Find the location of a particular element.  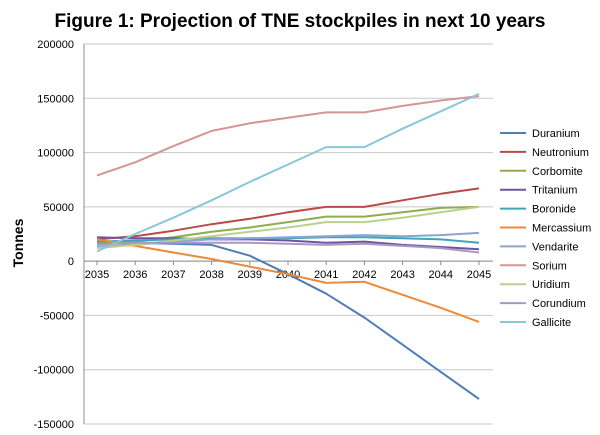

x-tick-label: 2044 is located at coordinates (441, 275).